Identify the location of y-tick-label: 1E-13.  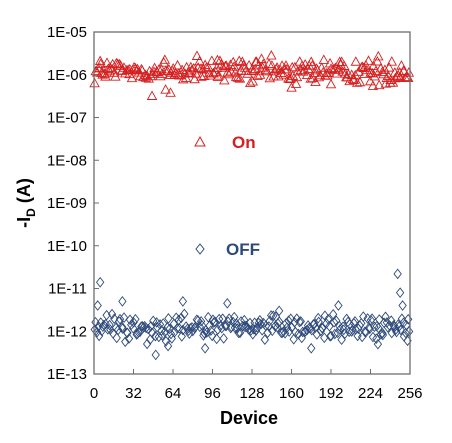
(67, 374).